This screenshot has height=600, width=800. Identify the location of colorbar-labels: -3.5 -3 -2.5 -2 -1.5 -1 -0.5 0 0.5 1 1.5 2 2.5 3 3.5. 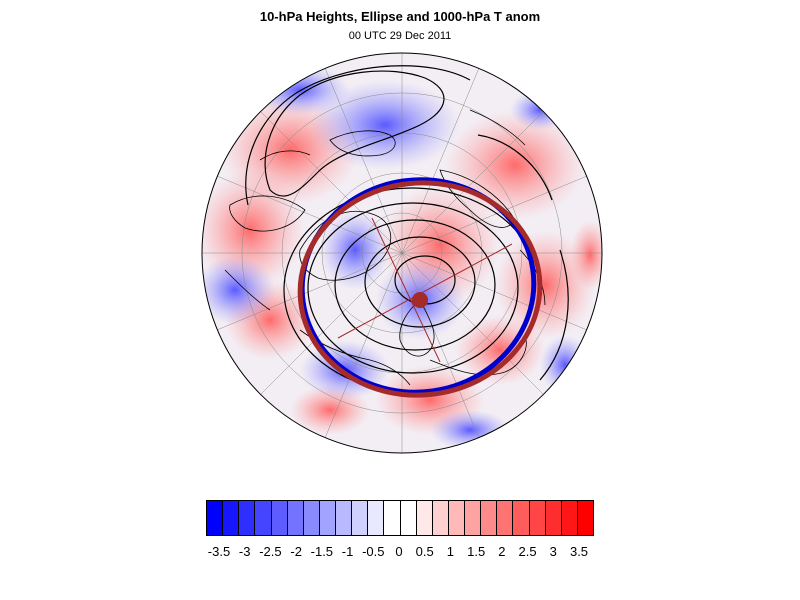
(400, 553).